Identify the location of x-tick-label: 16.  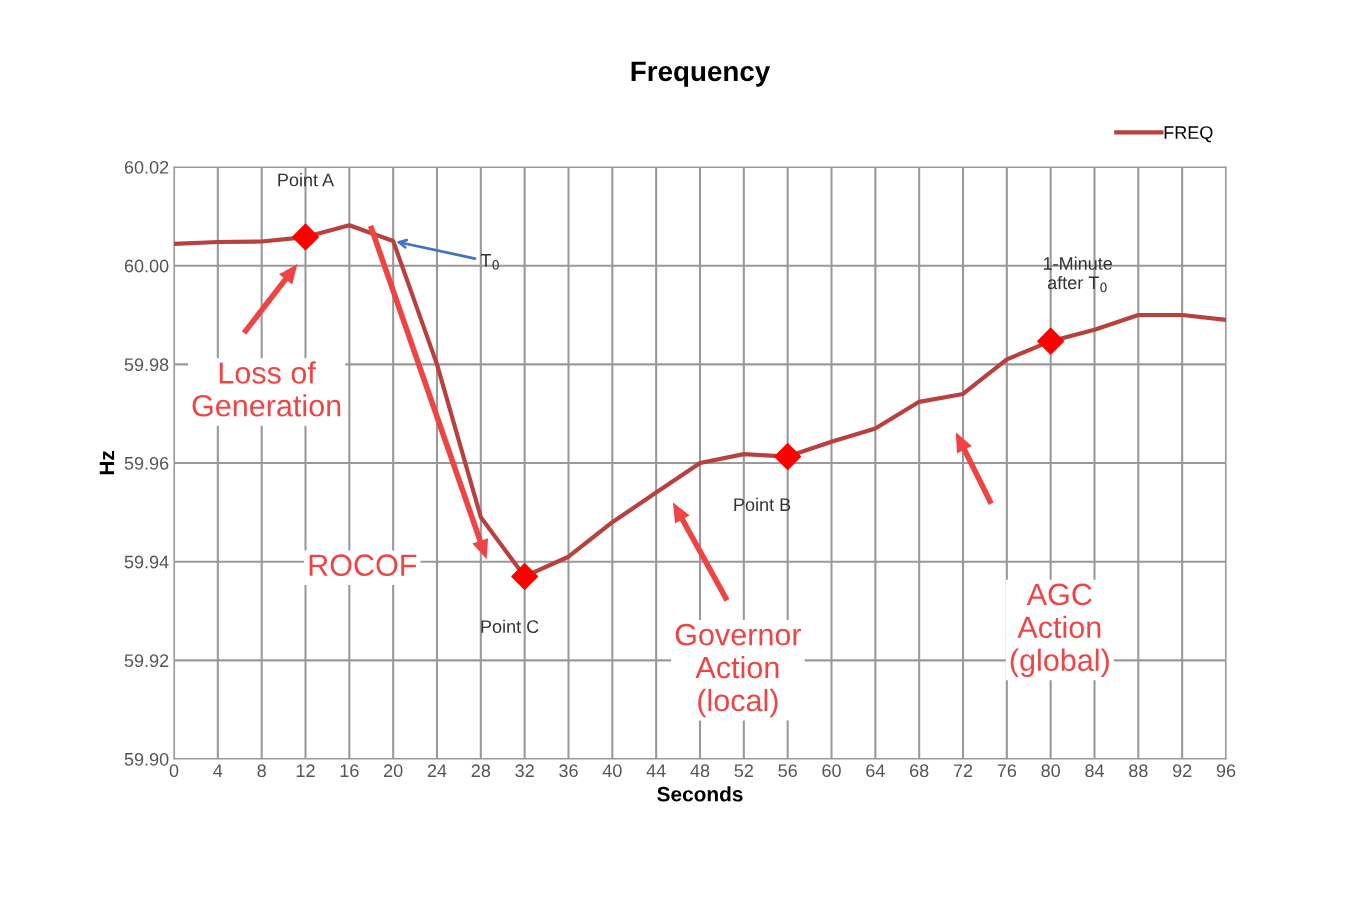
(349, 771).